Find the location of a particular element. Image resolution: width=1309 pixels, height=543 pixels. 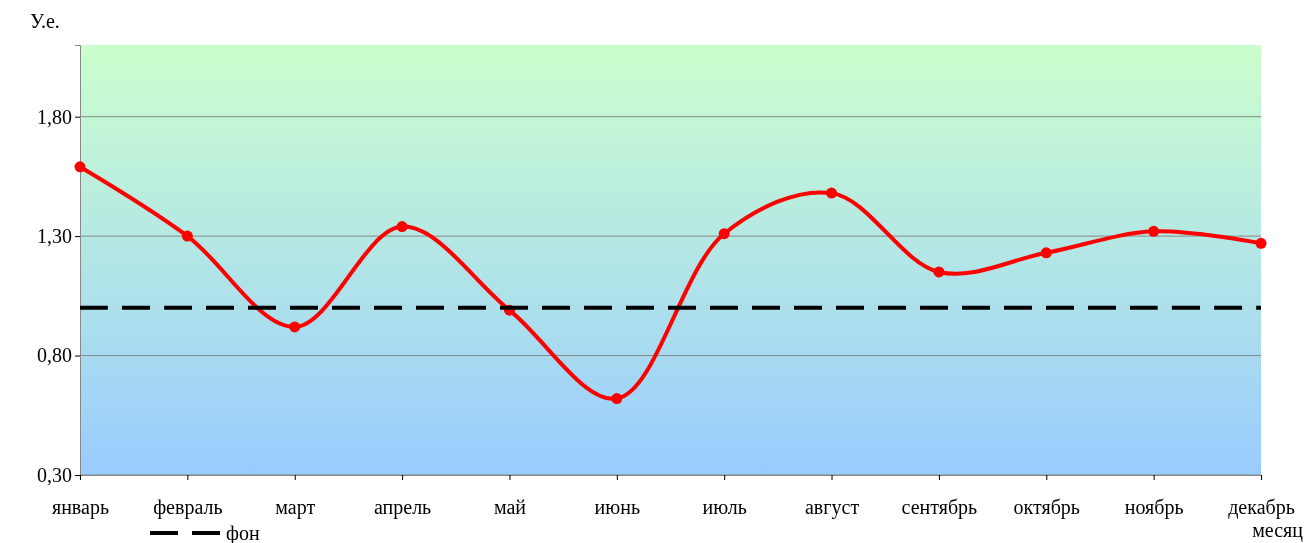

y-tick-label: 0,80 is located at coordinates (54, 355).